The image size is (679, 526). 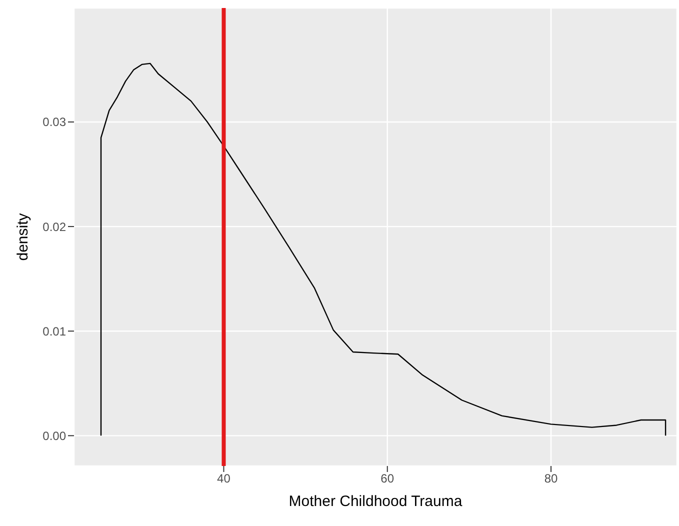 What do you see at coordinates (224, 479) in the screenshot?
I see `x-tick-label: 40` at bounding box center [224, 479].